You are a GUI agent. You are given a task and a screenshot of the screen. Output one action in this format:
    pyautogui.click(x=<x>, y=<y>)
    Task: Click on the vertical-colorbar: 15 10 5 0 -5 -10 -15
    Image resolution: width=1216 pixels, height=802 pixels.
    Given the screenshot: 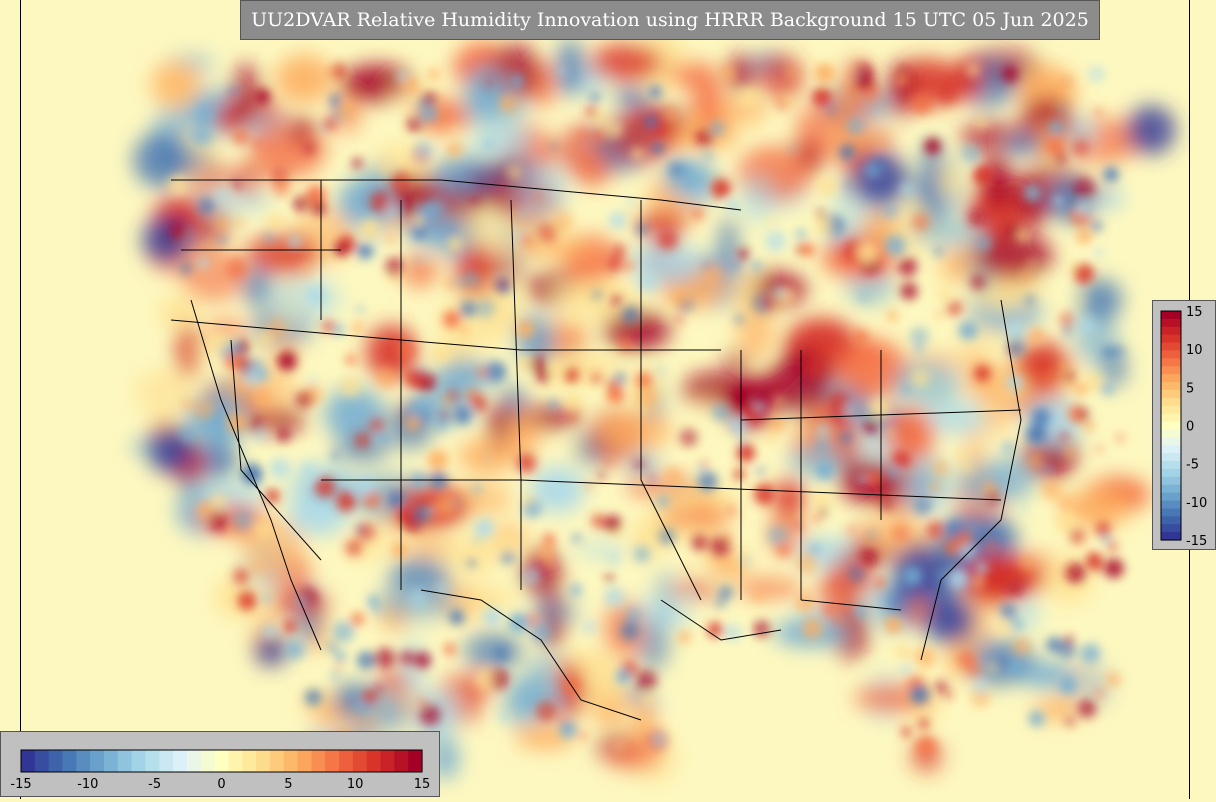 What is the action you would take?
    pyautogui.click(x=1184, y=425)
    